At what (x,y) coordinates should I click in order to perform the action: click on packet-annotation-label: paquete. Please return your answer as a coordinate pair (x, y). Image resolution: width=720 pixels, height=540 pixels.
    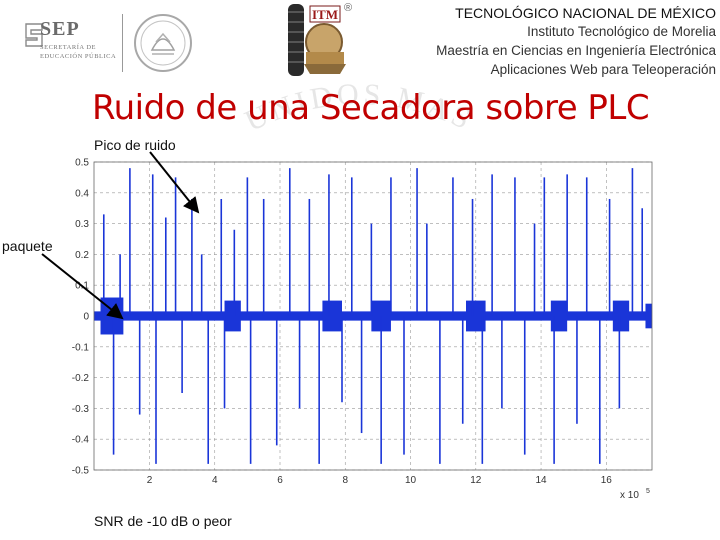
    Looking at the image, I should click on (27, 246).